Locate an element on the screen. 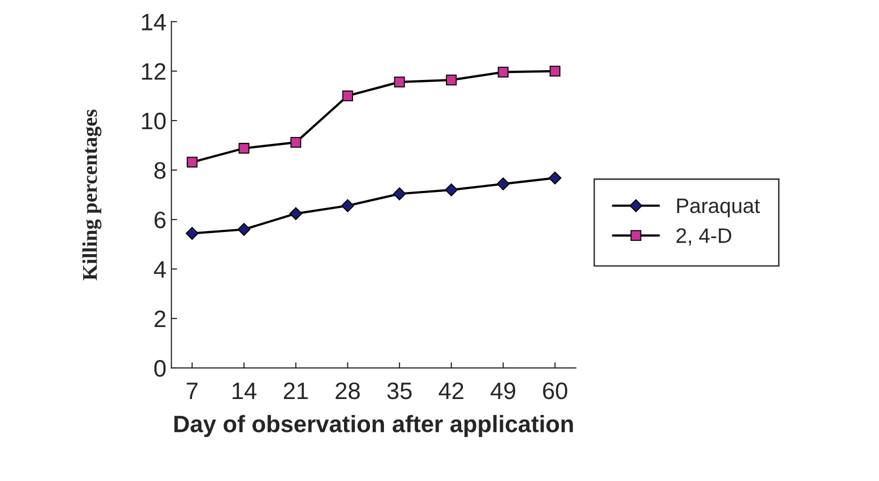 This screenshot has height=481, width=879. legend-label: Paraquat is located at coordinates (718, 208).